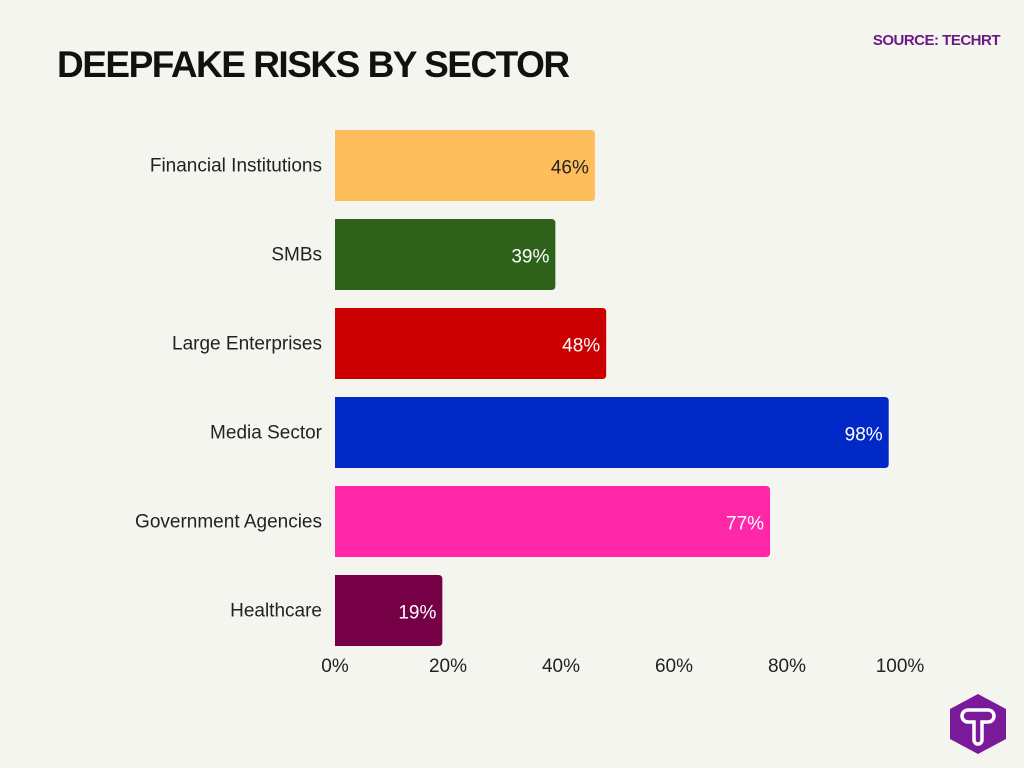  Describe the element at coordinates (530, 257) in the screenshot. I see `data-label: 39%` at that location.